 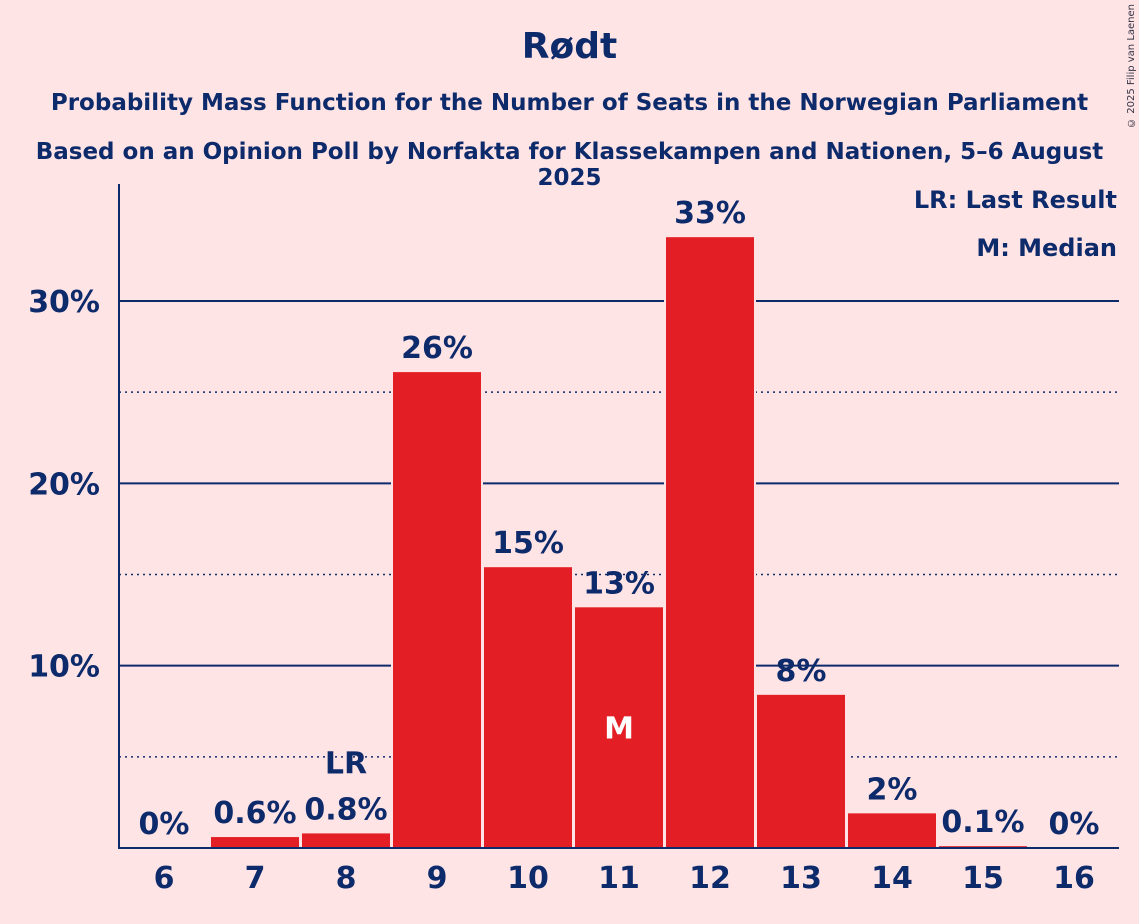 What do you see at coordinates (619, 583) in the screenshot?
I see `data-label: 13%` at bounding box center [619, 583].